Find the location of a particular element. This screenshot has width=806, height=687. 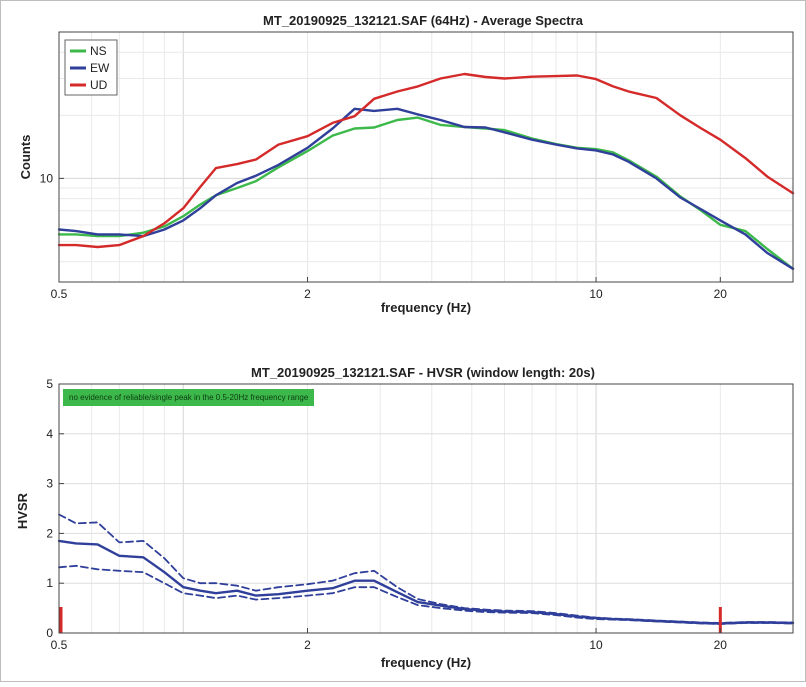

y-tick-label: 3 is located at coordinates (49, 484).